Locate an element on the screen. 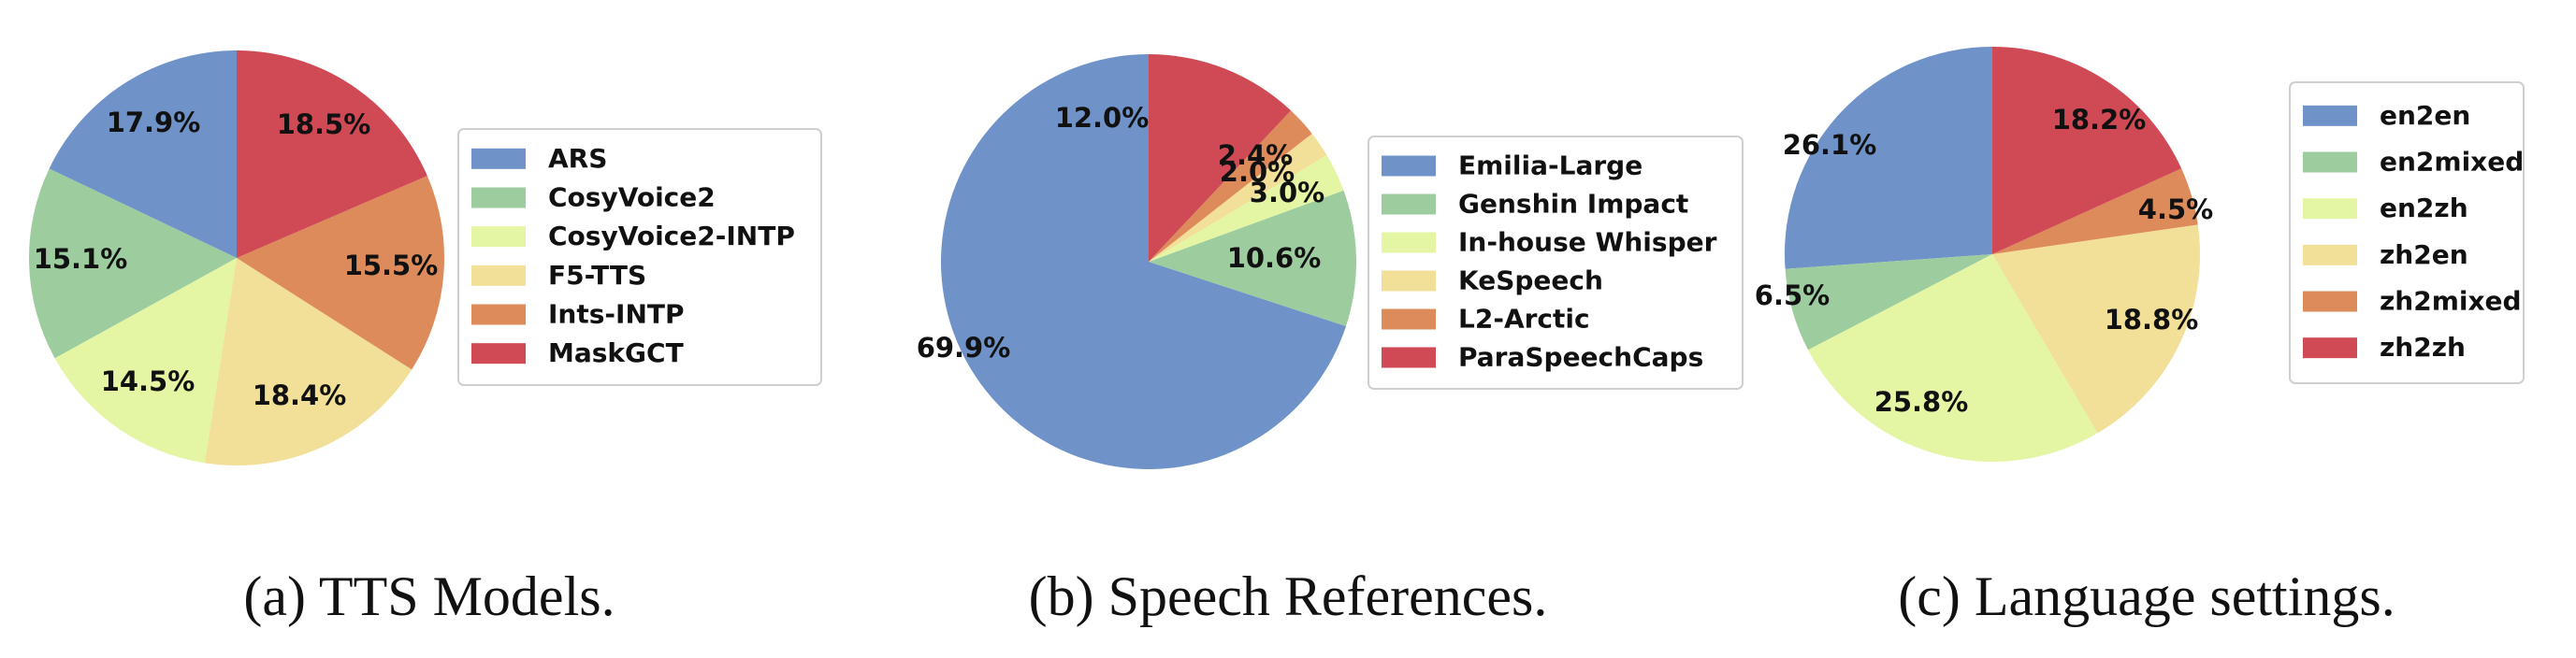  pie-slice-cosyvoice2 is located at coordinates (133, 263).